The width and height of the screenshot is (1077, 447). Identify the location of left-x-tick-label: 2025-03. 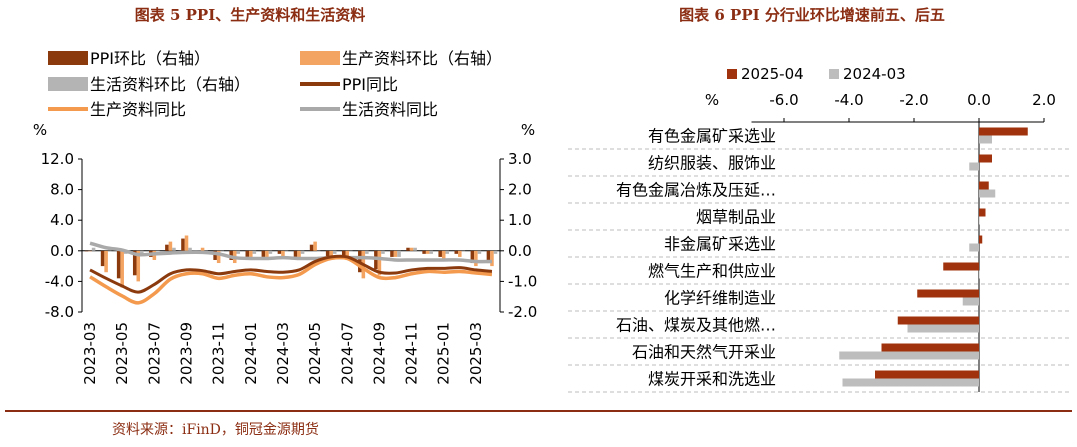
(476, 353).